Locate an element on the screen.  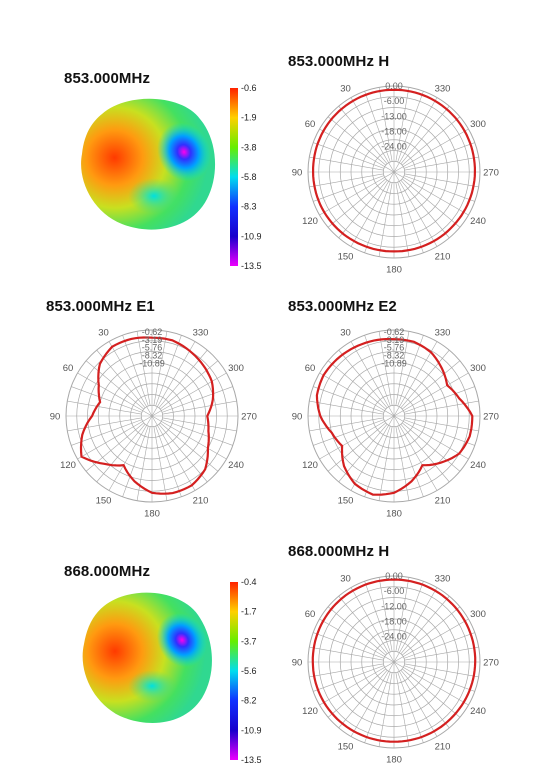
colorbar-tick-label: -5.8 is located at coordinates (249, 177).